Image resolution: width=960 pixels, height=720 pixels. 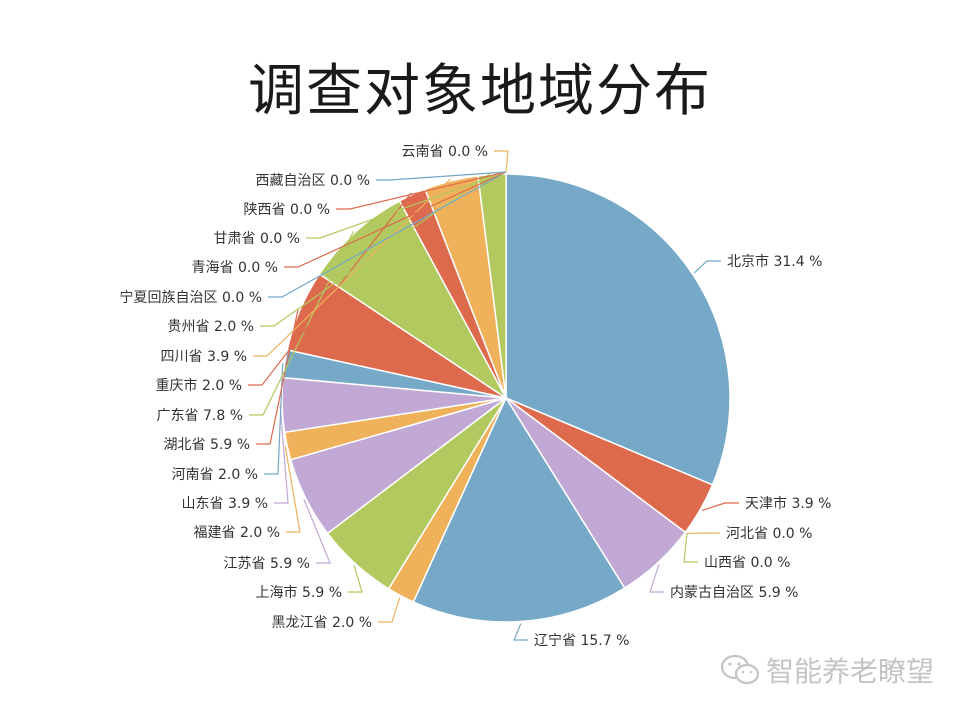 I want to click on slice-label-18: 青海省 0.0 %, so click(x=235, y=268).